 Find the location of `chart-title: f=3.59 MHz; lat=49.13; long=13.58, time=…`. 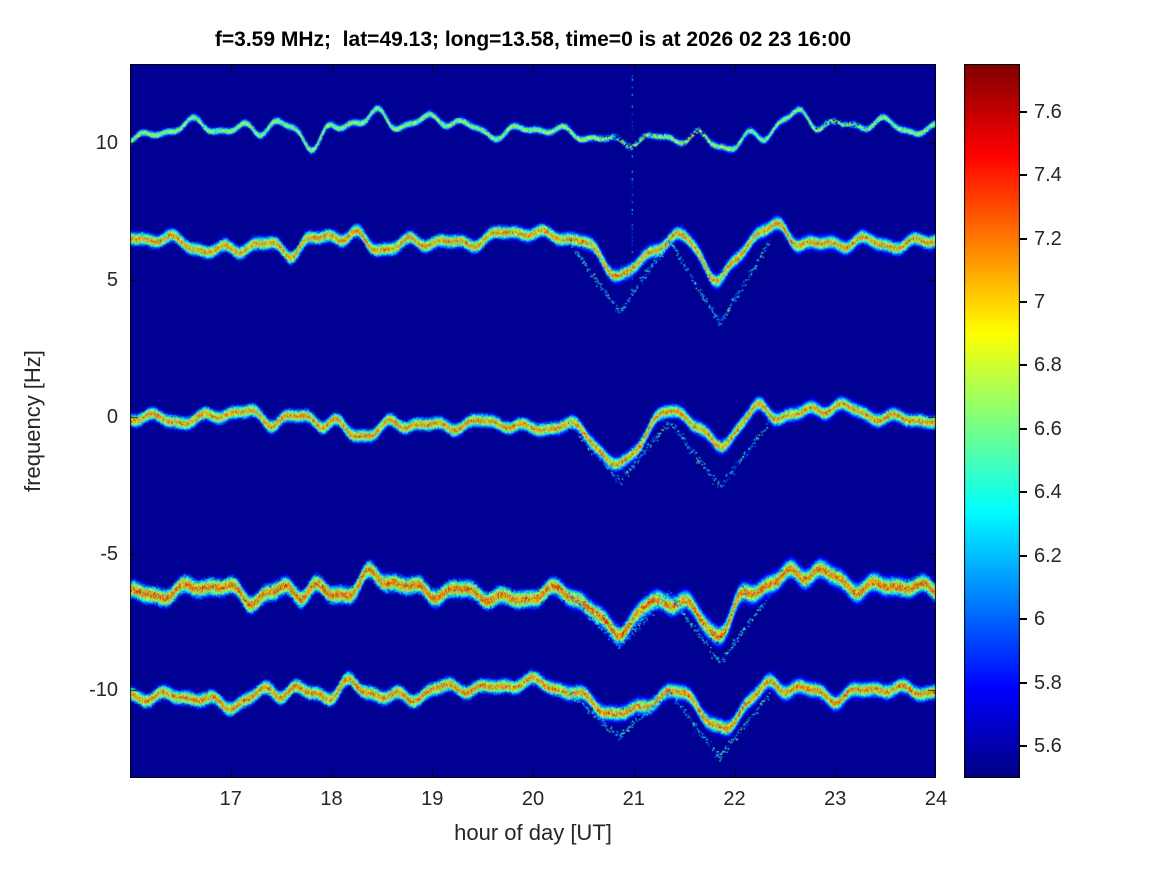

chart-title: f=3.59 MHz; lat=49.13; long=13.58, time=… is located at coordinates (533, 39).